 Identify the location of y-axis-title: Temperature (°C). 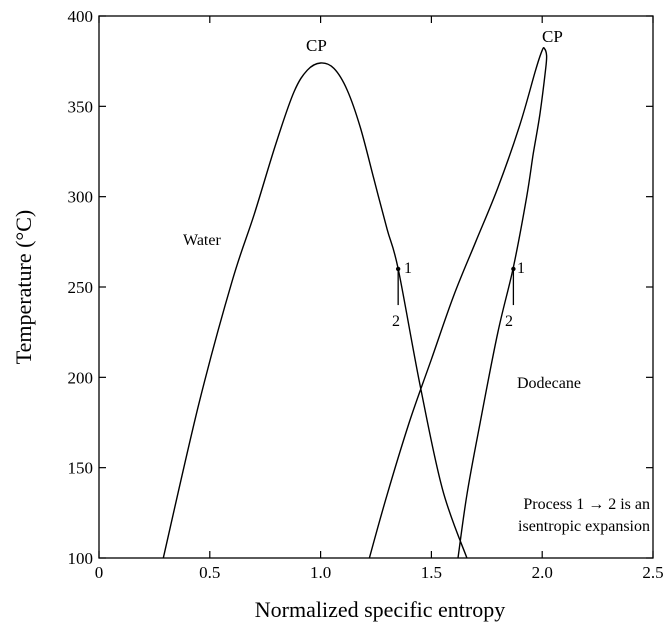
(23, 287).